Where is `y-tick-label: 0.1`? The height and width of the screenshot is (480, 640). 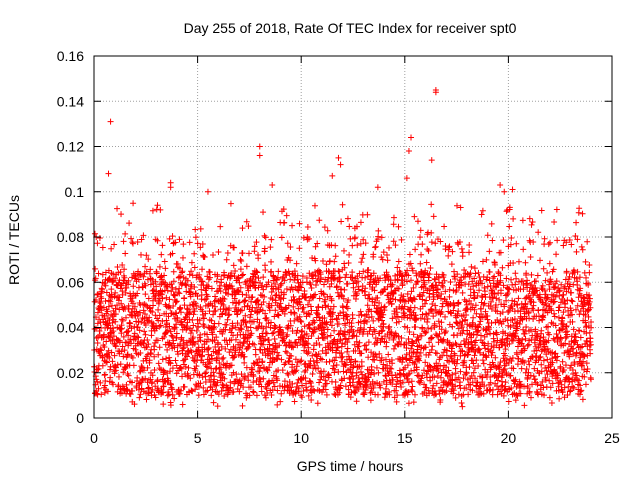
y-tick-label: 0.1 is located at coordinates (75, 192).